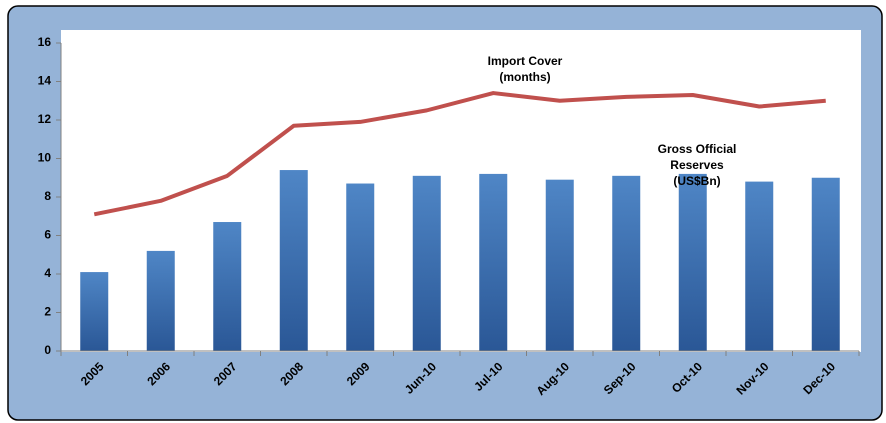 Image resolution: width=886 pixels, height=423 pixels. Describe the element at coordinates (45, 119) in the screenshot. I see `y-tick-label: 12` at that location.